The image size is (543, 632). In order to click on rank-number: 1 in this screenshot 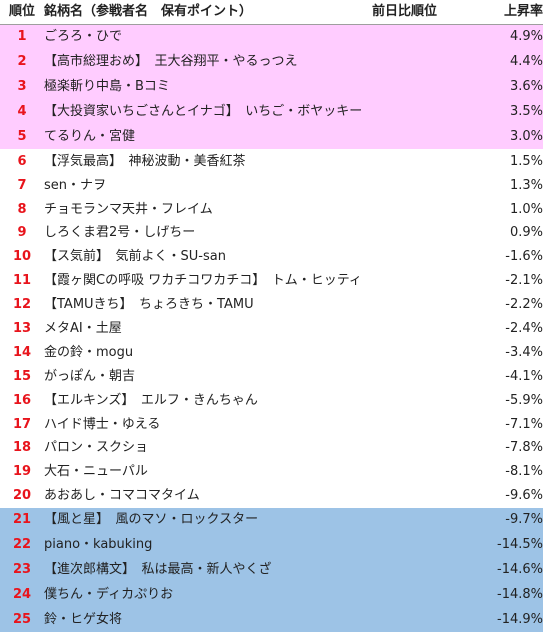, I will do `click(22, 37)`.